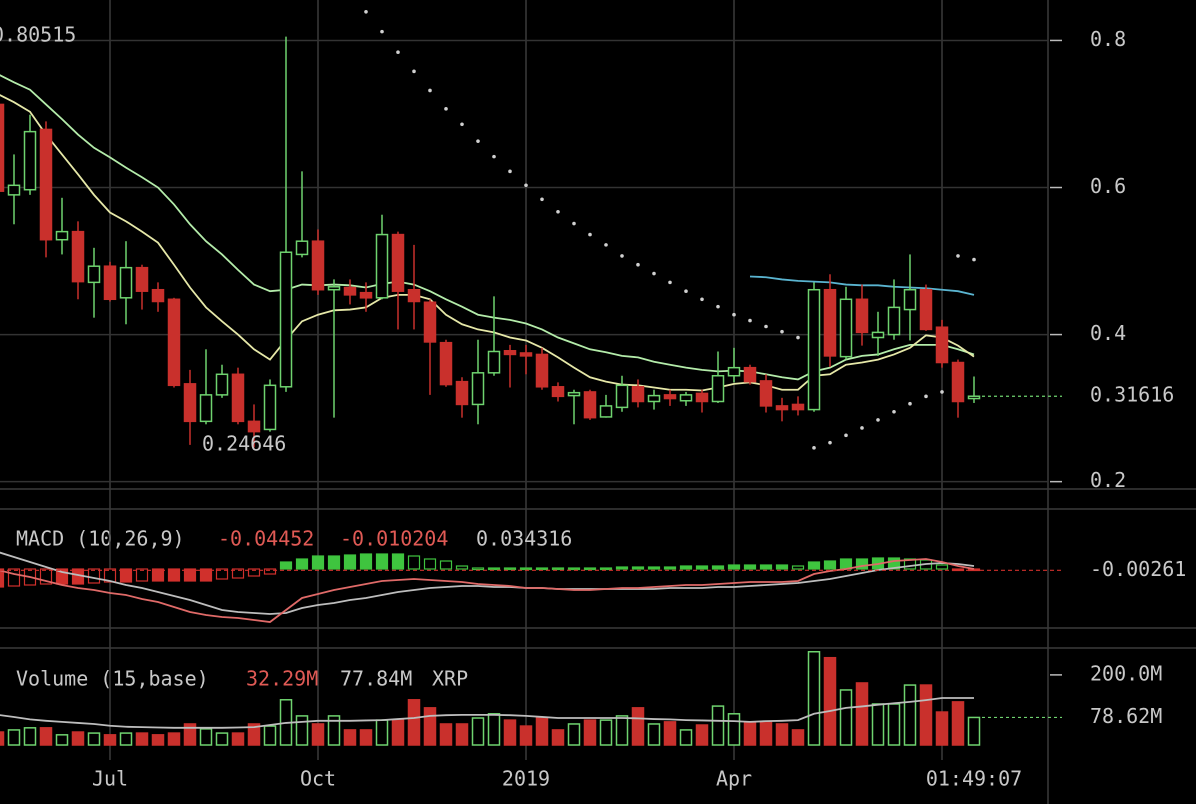  What do you see at coordinates (1138, 569) in the screenshot?
I see `last-macd-label: -0.00261` at bounding box center [1138, 569].